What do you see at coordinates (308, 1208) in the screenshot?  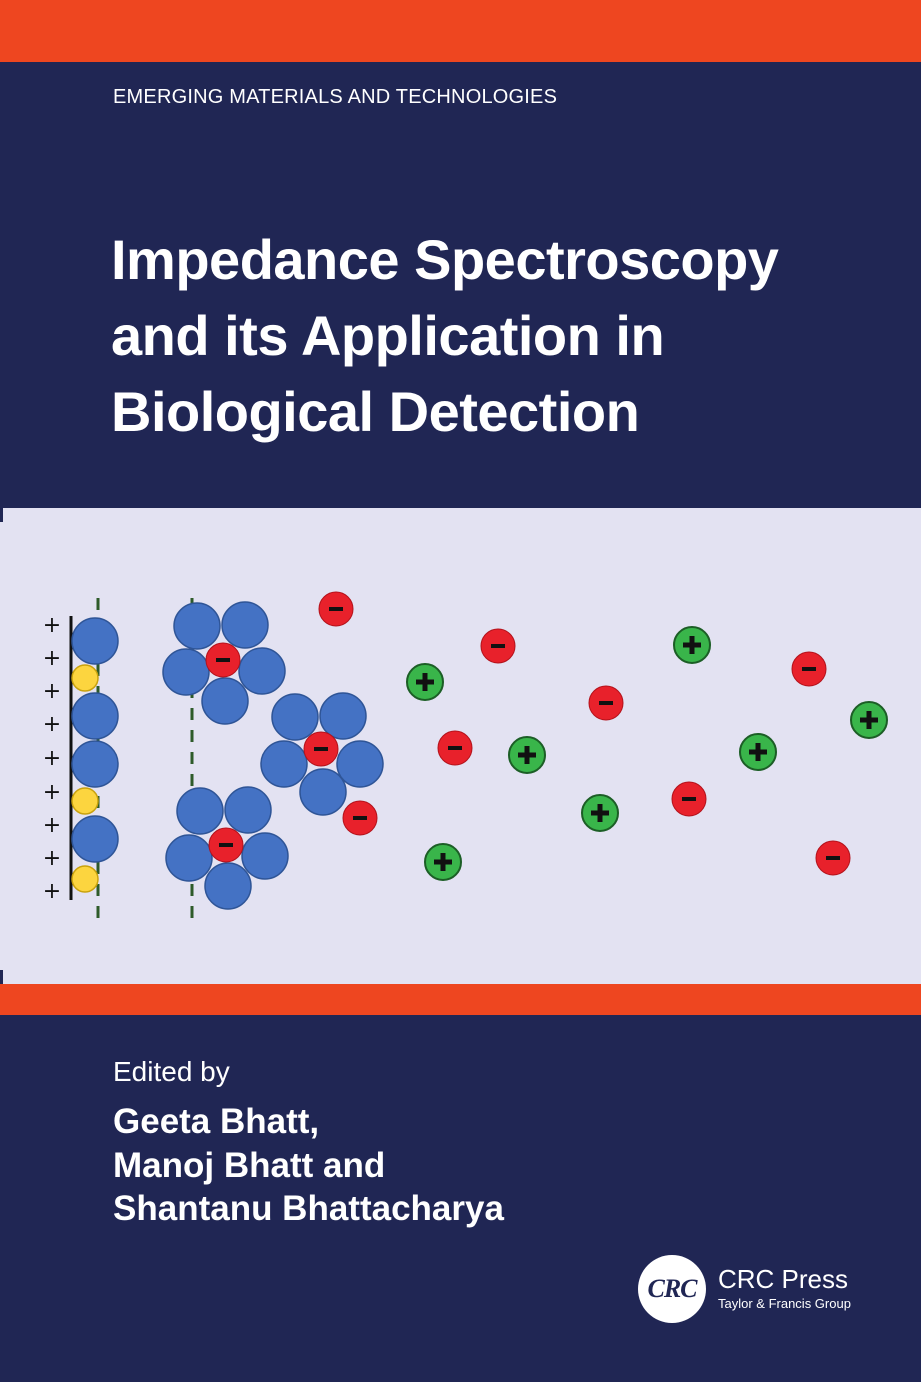 I see `editor-line-3: Shantanu Bhattacharya` at bounding box center [308, 1208].